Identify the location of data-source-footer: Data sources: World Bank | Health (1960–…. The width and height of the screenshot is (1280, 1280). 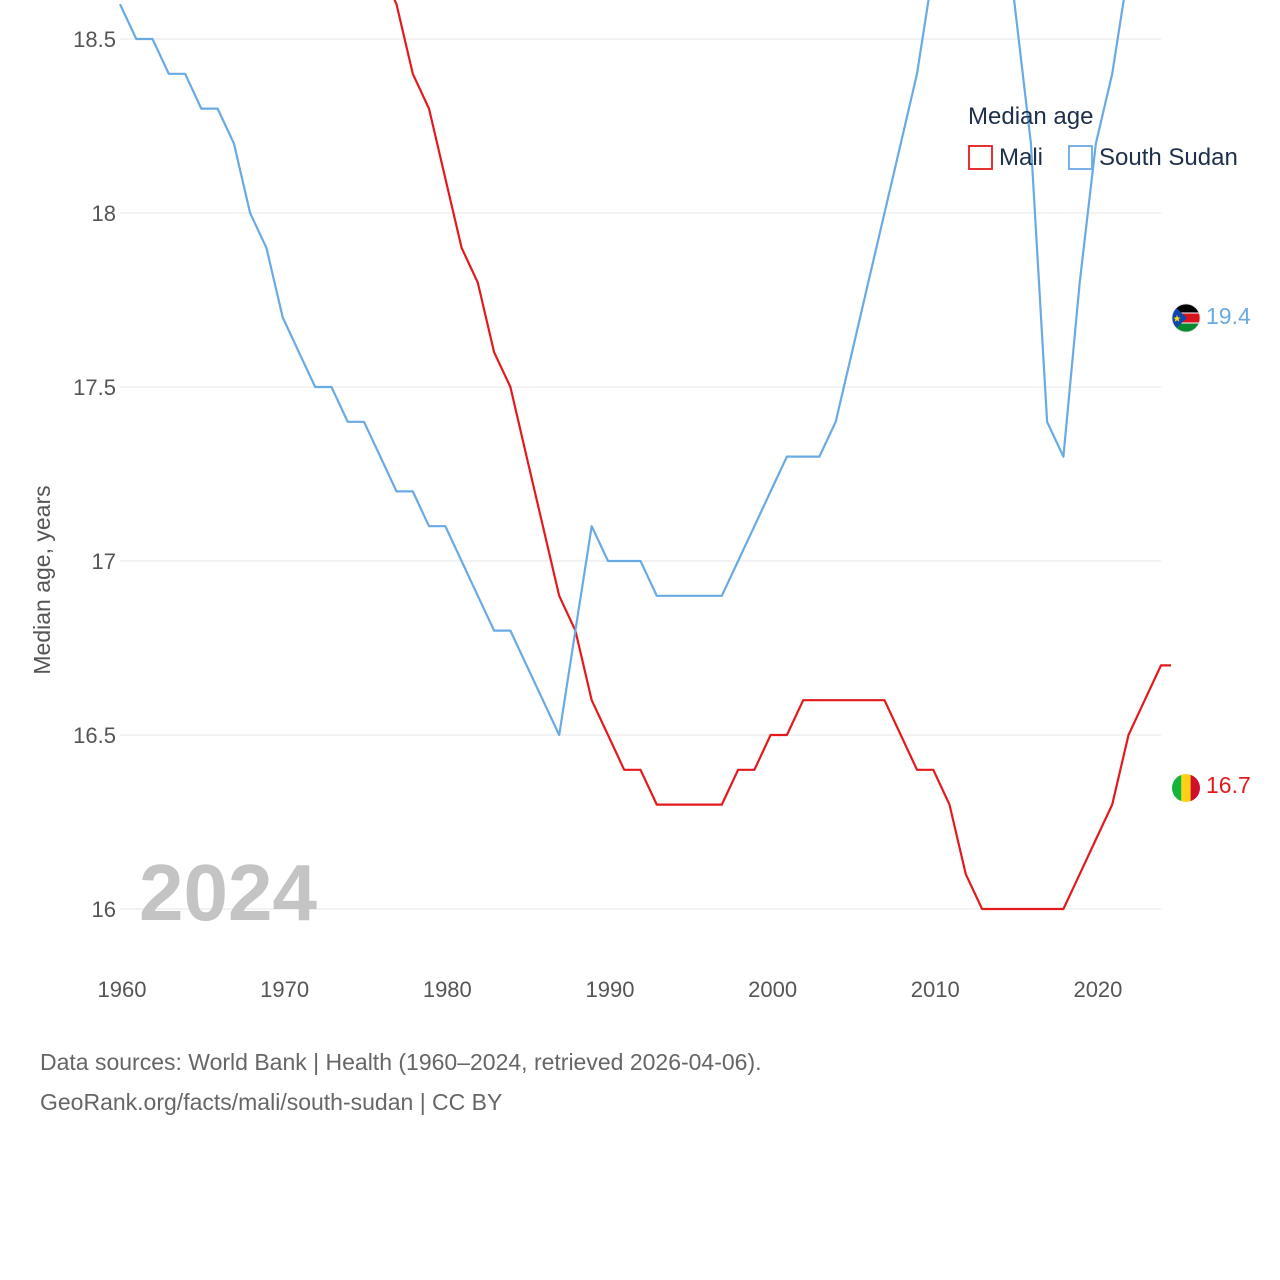
(401, 1082).